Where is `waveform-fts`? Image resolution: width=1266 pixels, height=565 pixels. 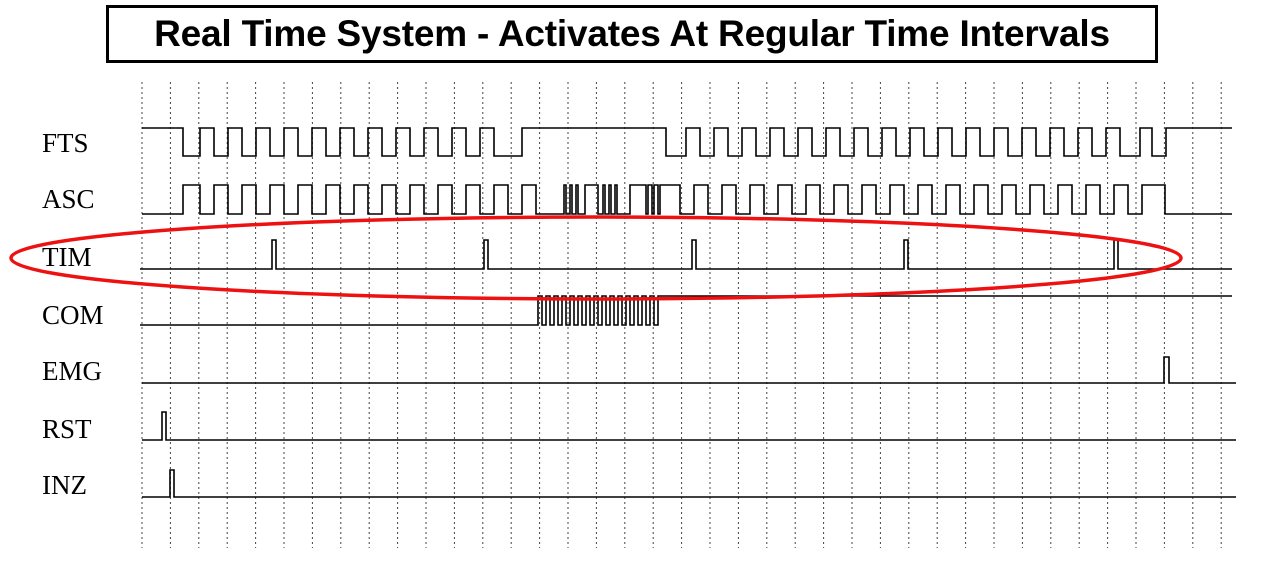
waveform-fts is located at coordinates (687, 142).